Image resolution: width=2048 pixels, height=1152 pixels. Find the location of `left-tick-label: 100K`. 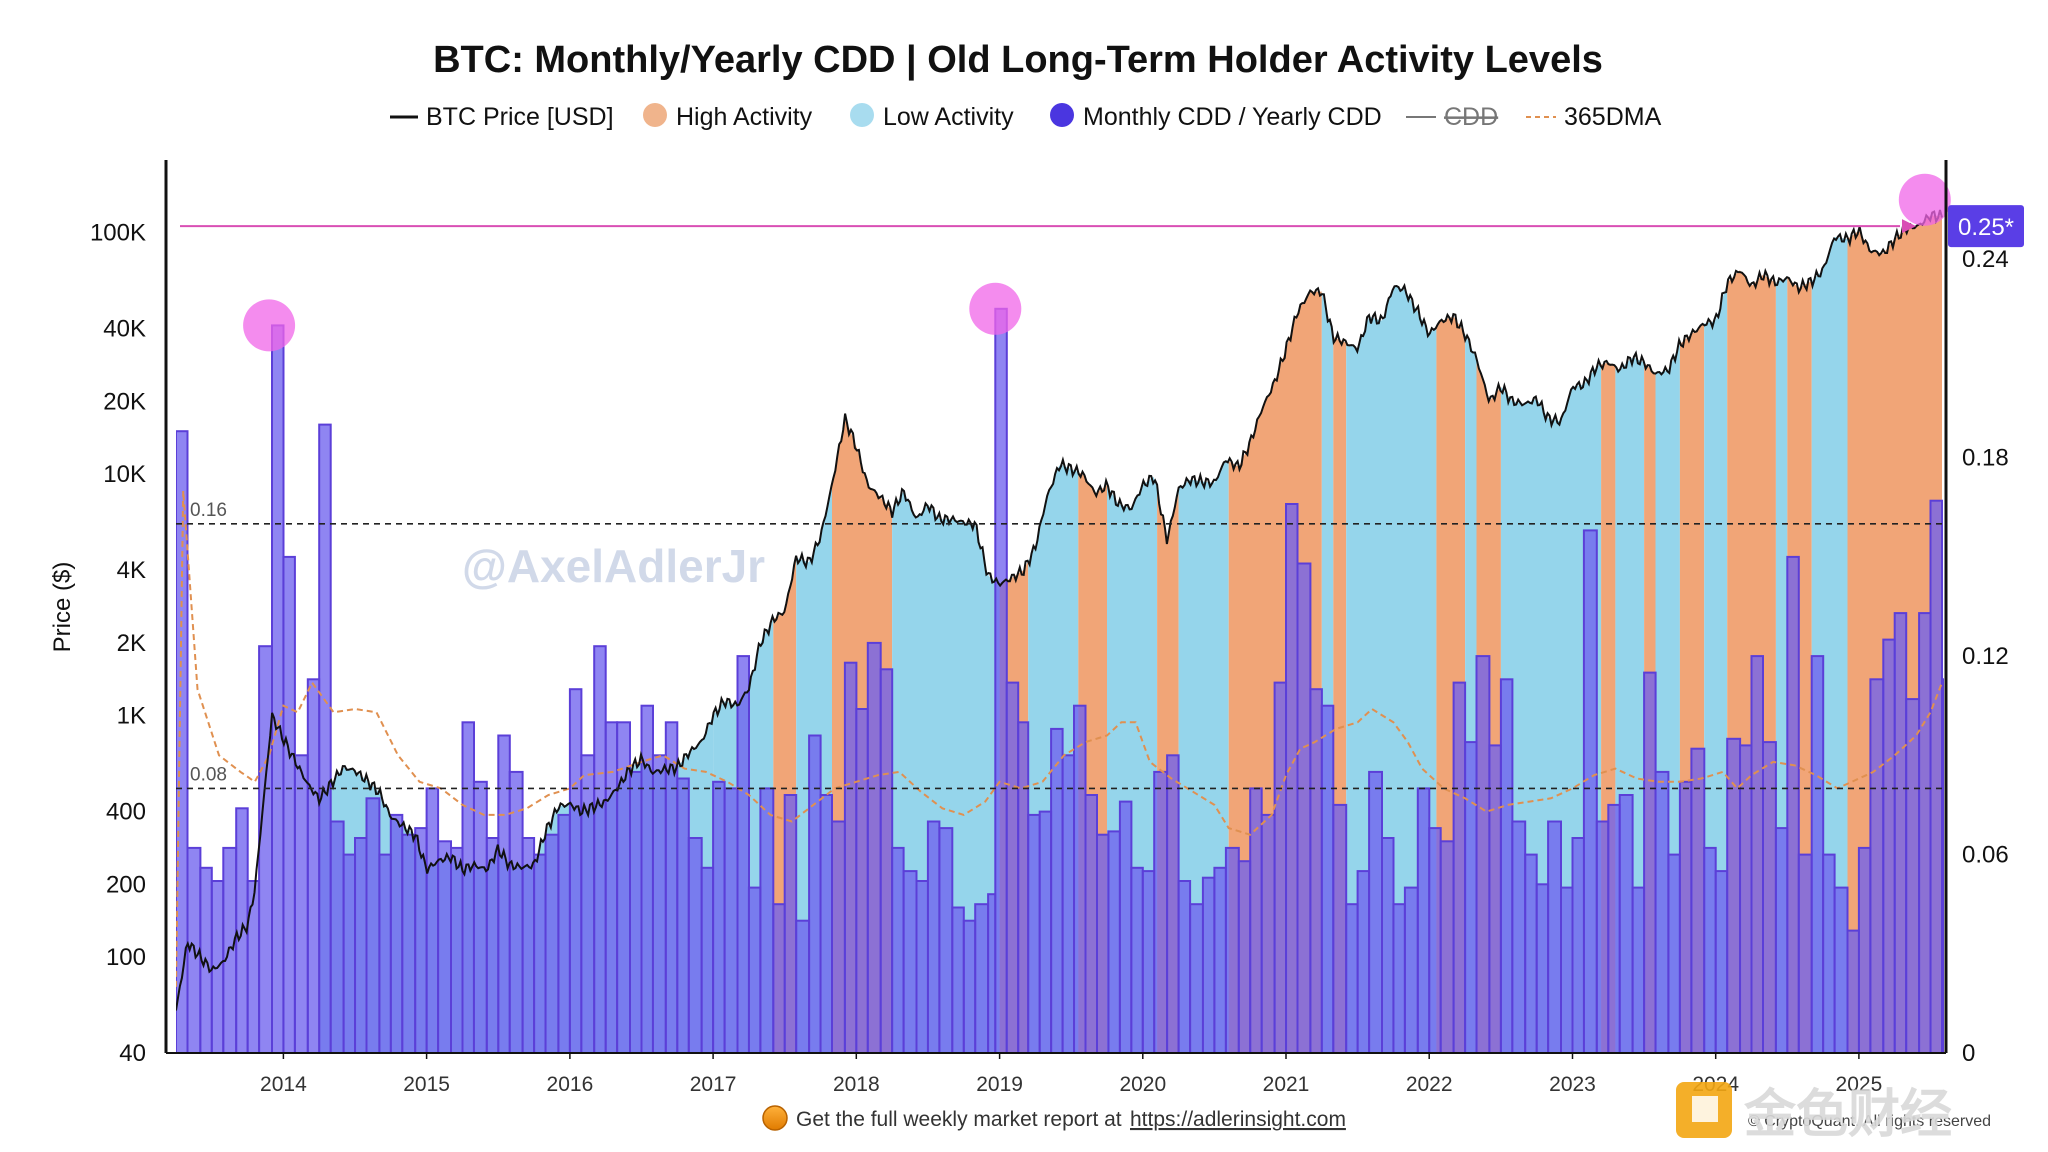

left-tick-label: 100K is located at coordinates (118, 233).